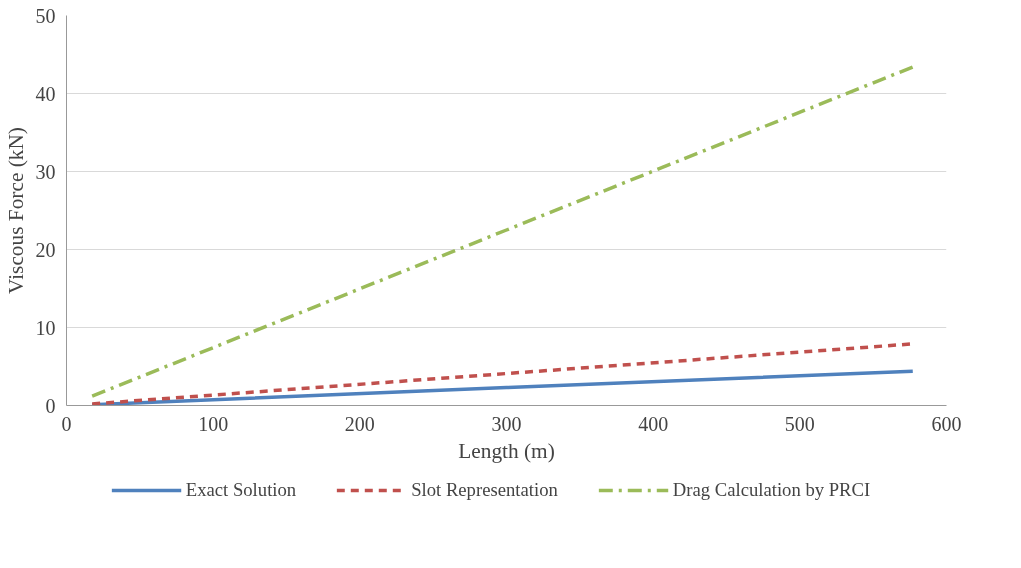 The width and height of the screenshot is (1021, 568). Describe the element at coordinates (50, 405) in the screenshot. I see `y-tick-label: 0` at that location.